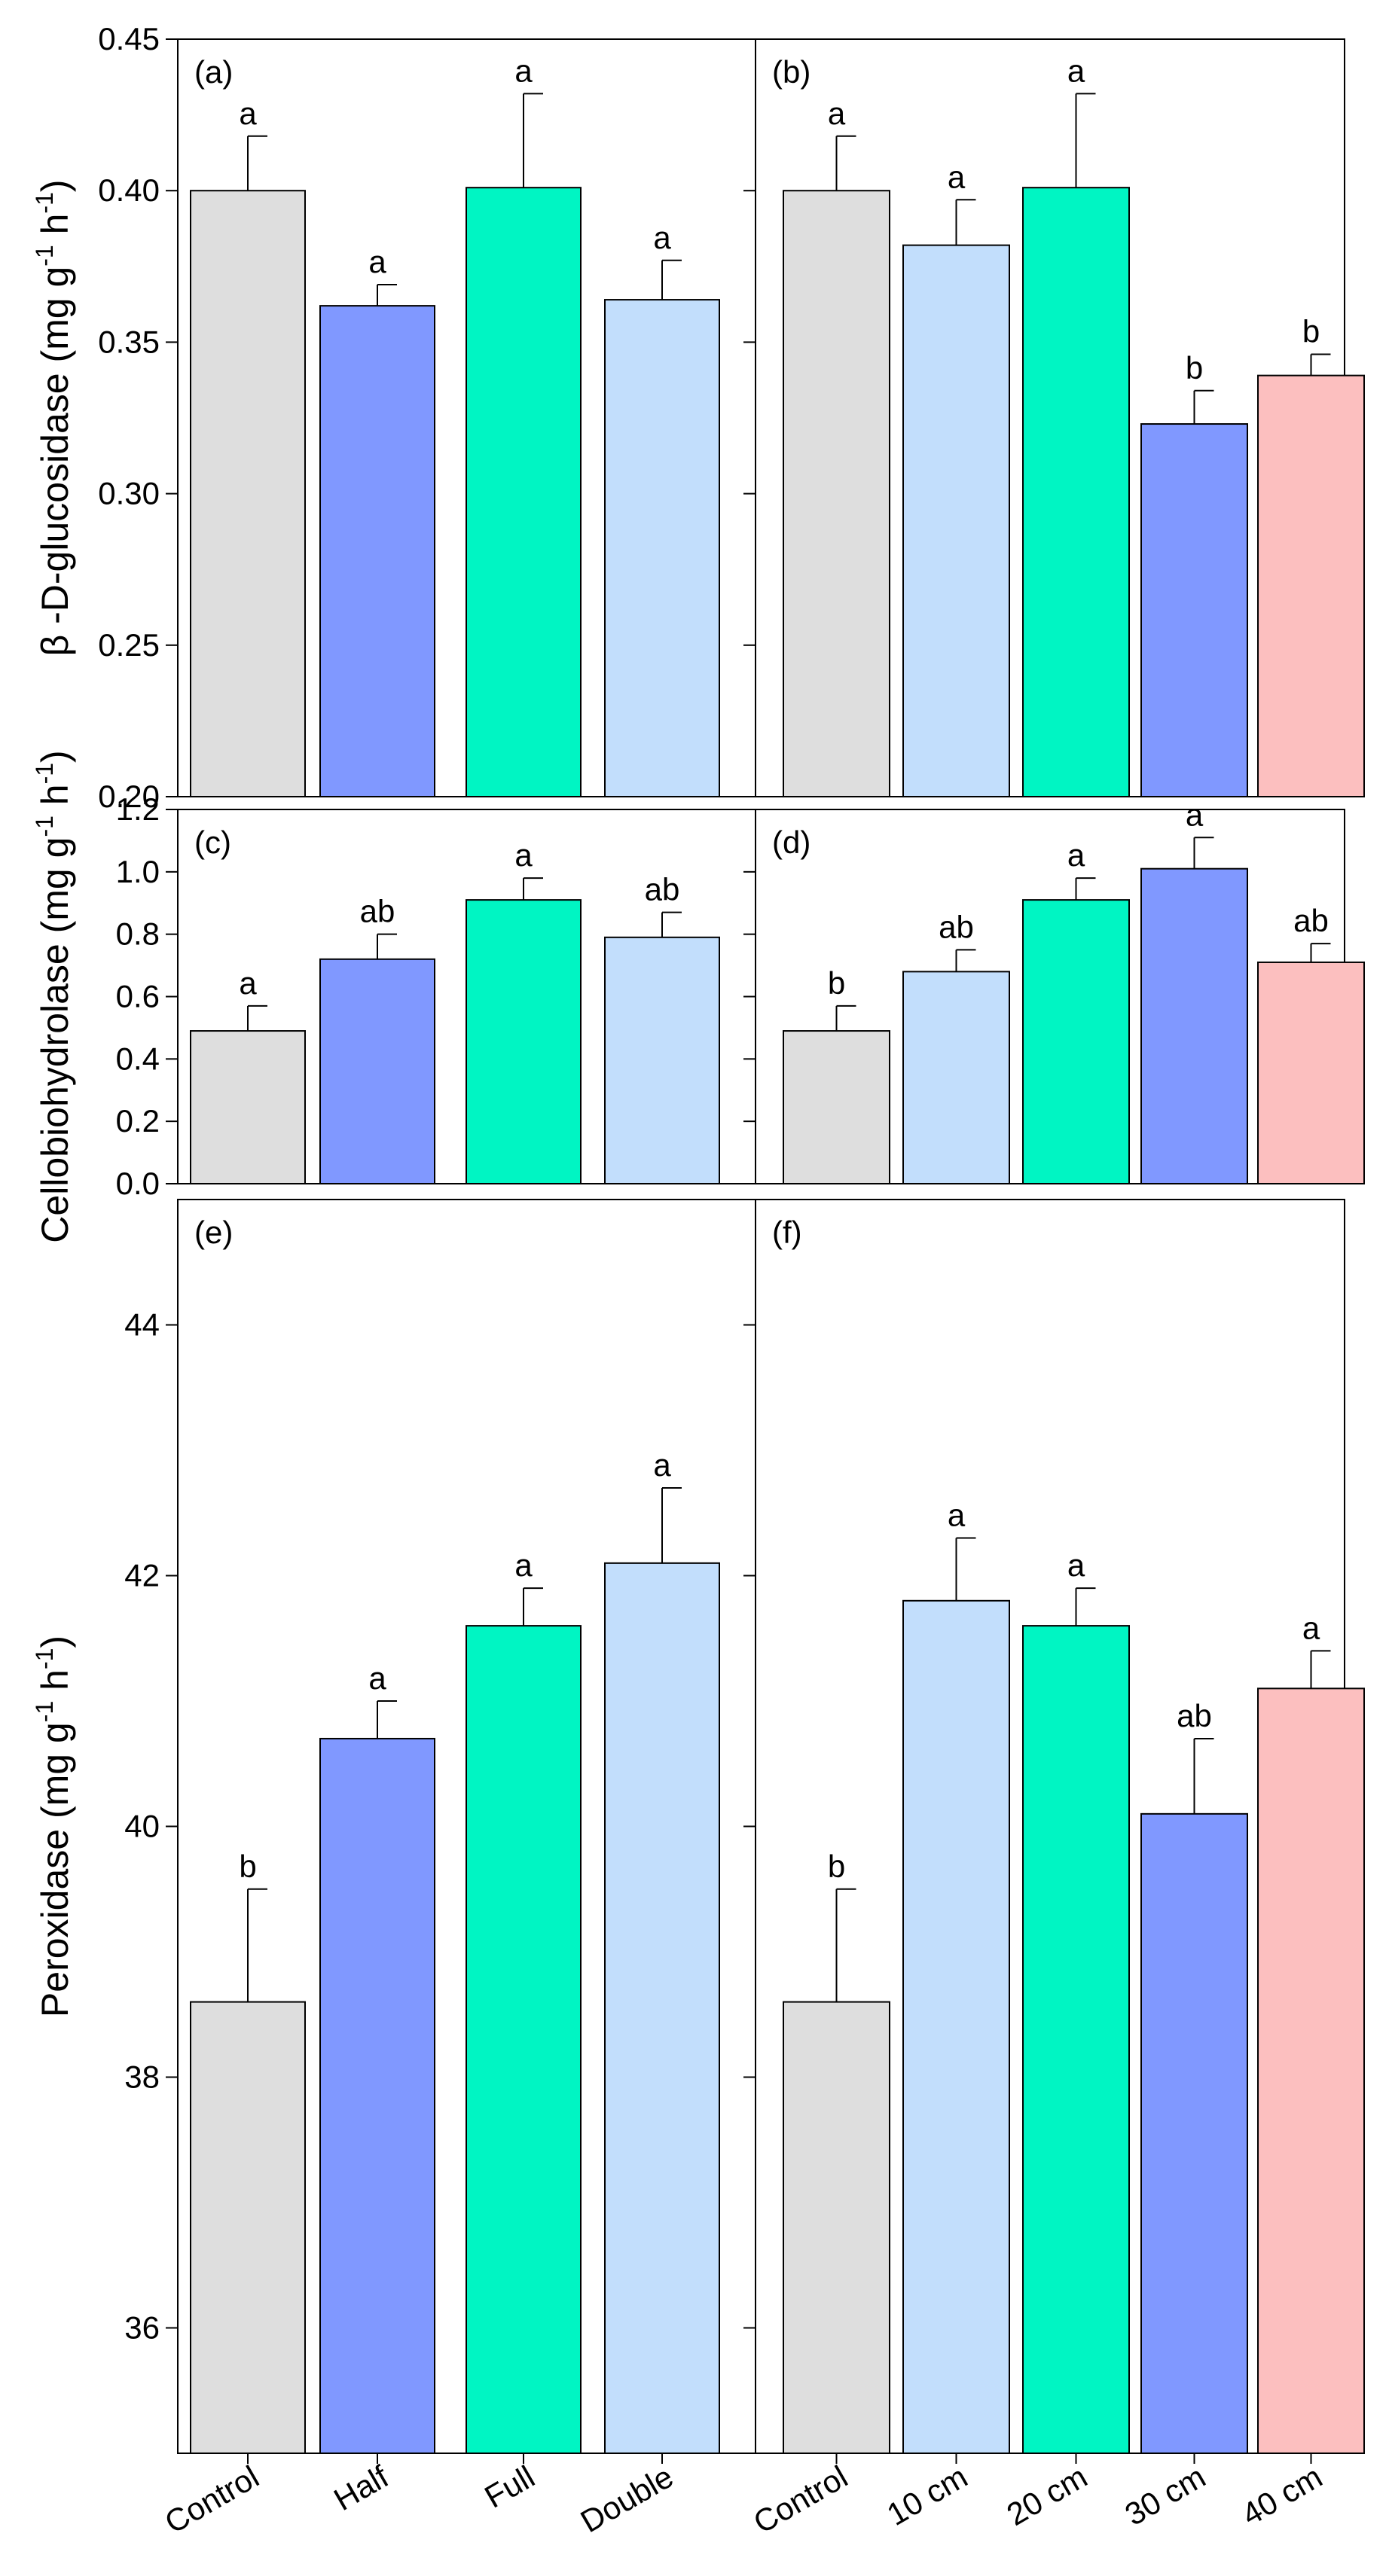  I want to click on y-tick-label: 36, so click(142, 2328).